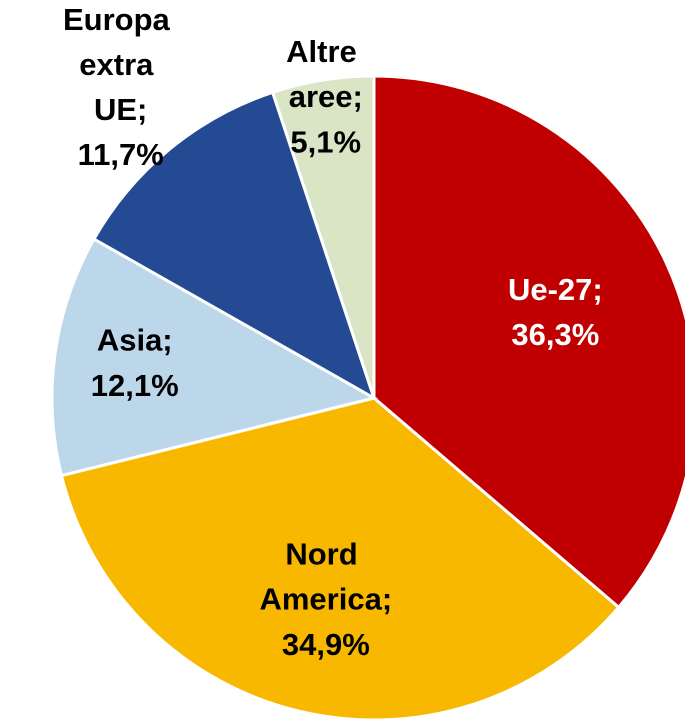 The height and width of the screenshot is (720, 685). Describe the element at coordinates (323, 236) in the screenshot. I see `pie-slice` at that location.